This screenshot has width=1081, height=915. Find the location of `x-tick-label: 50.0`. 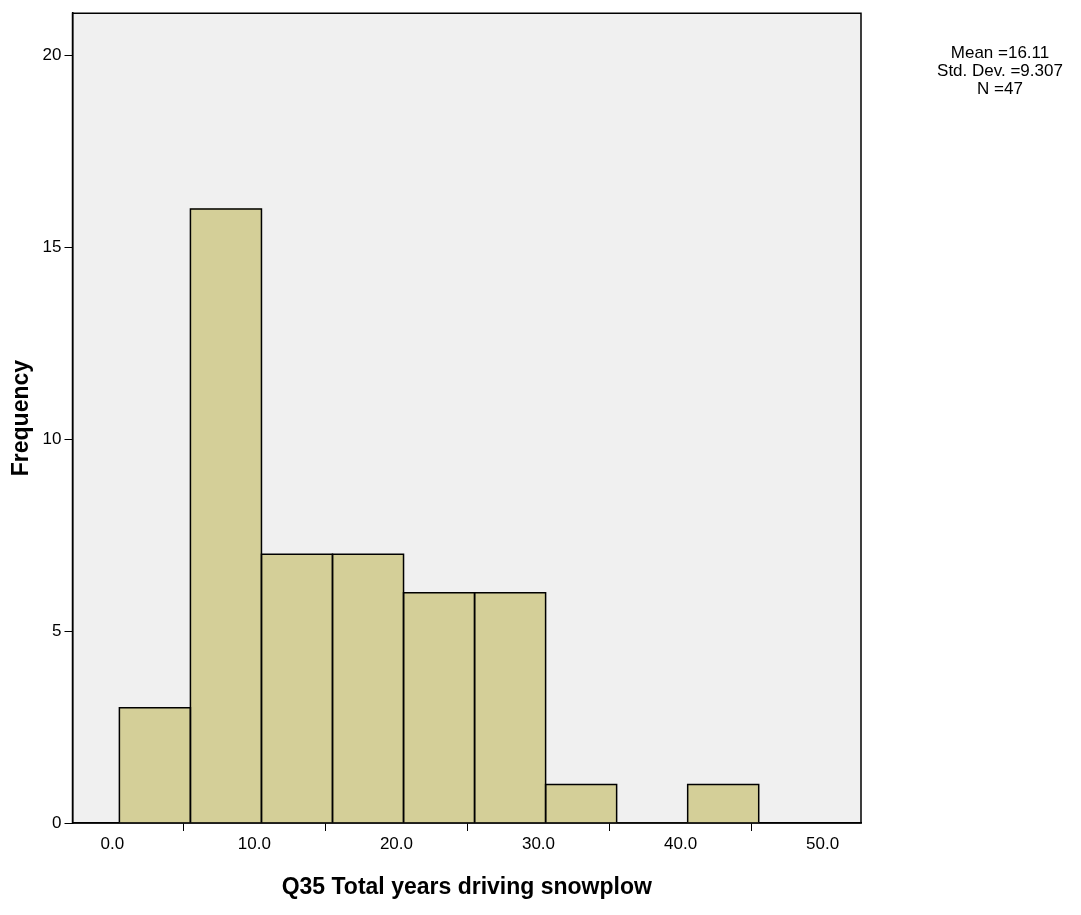

x-tick-label: 50.0 is located at coordinates (823, 843).